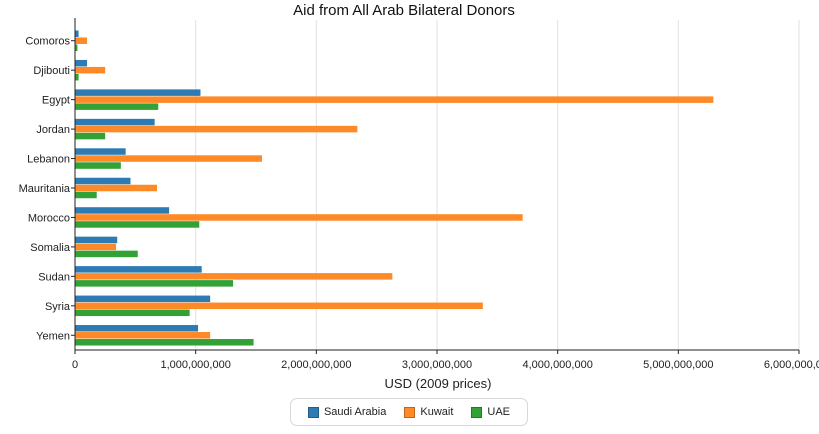 The width and height of the screenshot is (819, 434). Describe the element at coordinates (76, 47) in the screenshot. I see `bar-comoros-uae` at that location.